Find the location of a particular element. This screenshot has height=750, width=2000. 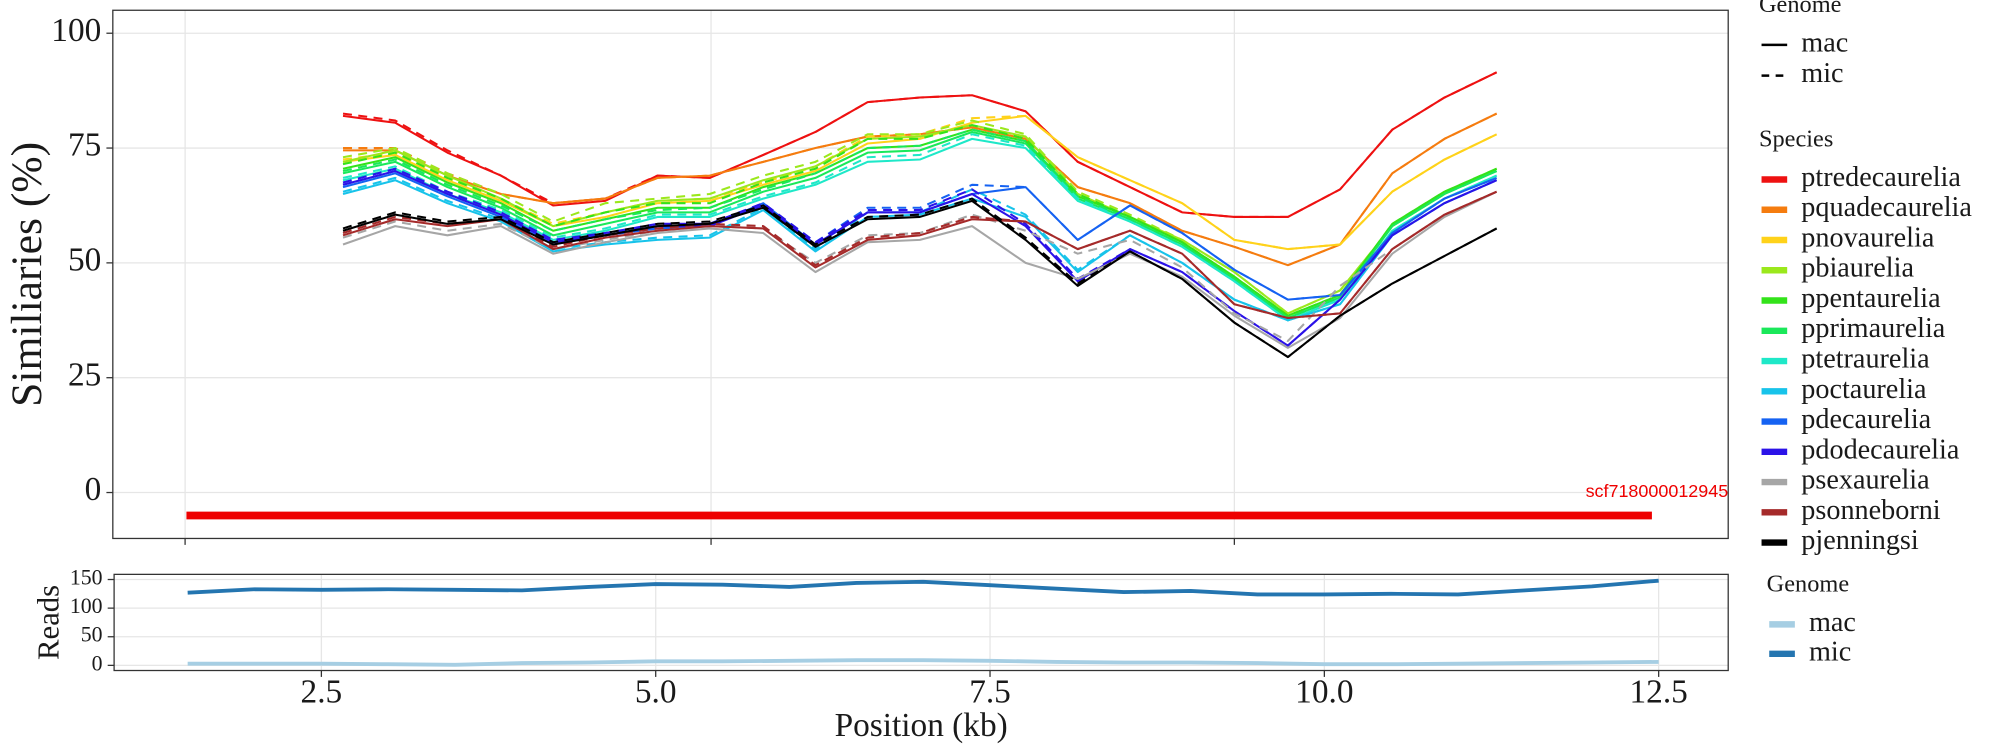

legend-label: poctaurelia is located at coordinates (1864, 389).